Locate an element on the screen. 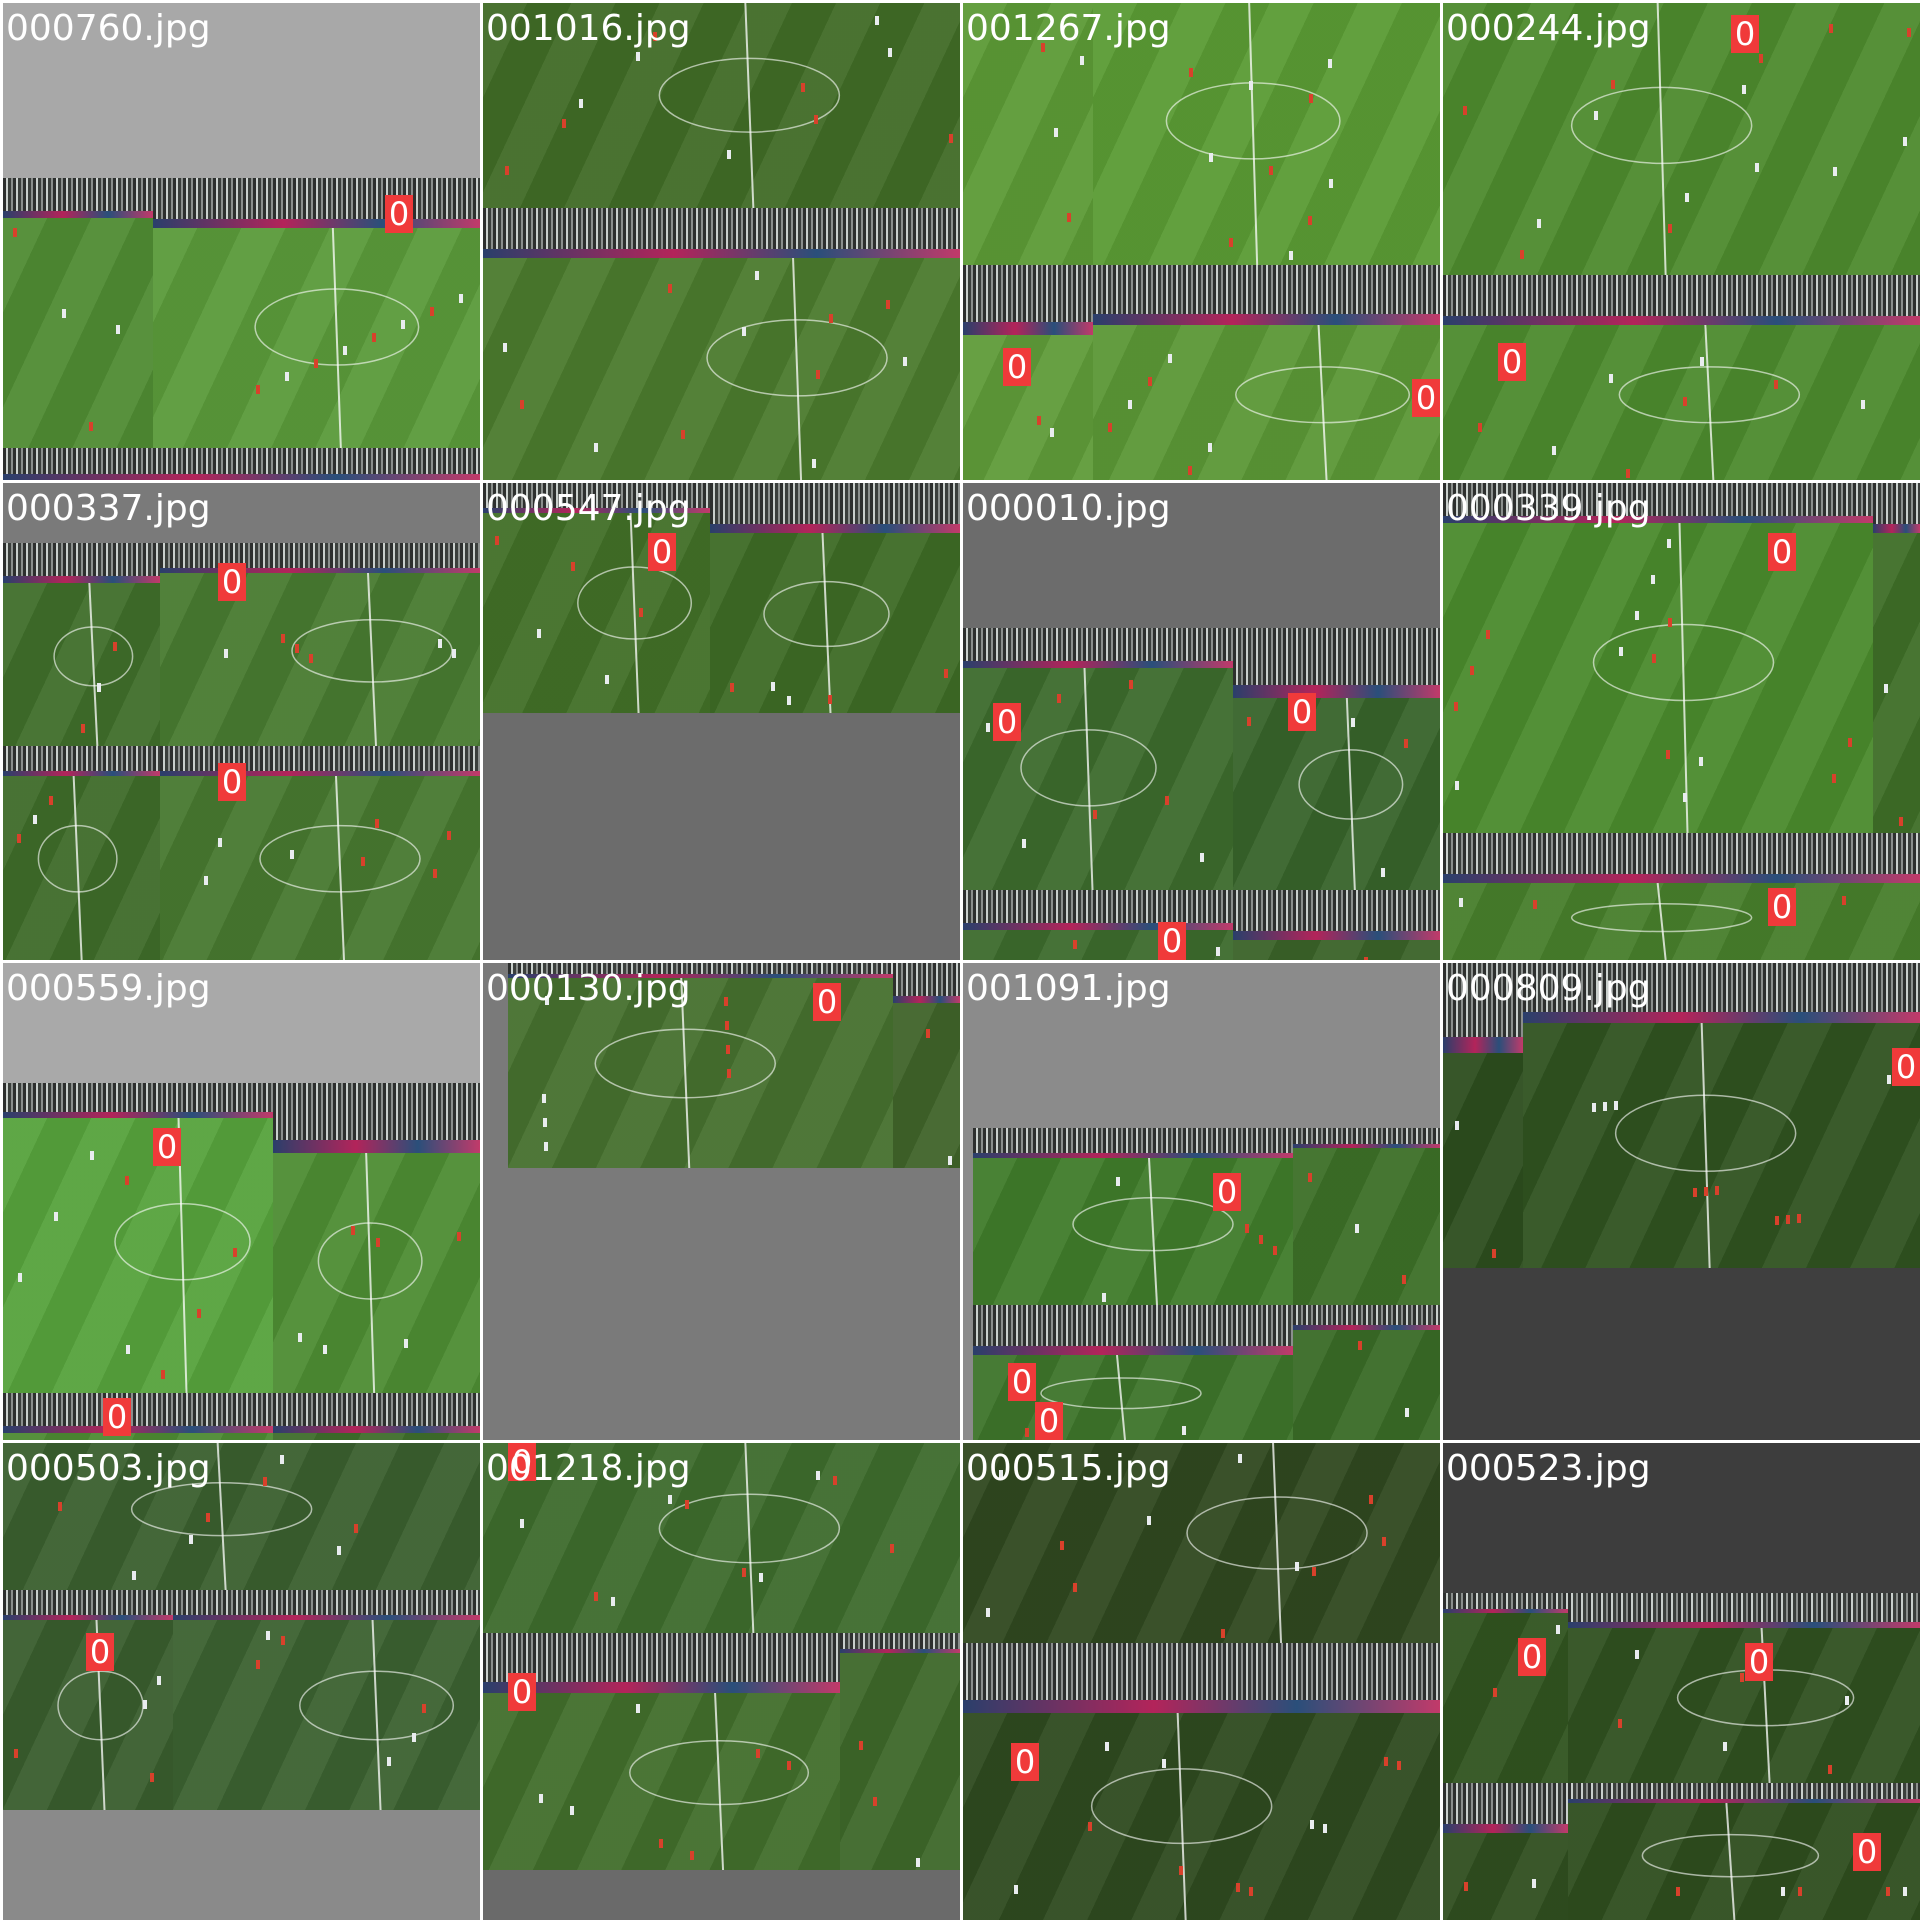 The width and height of the screenshot is (1920, 1920). mosaic-tile: 000760.jpg 0 is located at coordinates (241, 241).